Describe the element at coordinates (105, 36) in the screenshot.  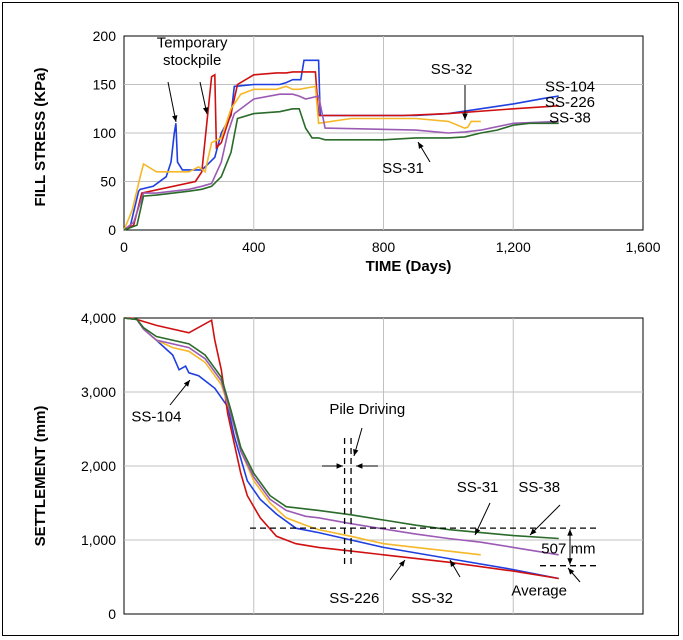
I see `c1-y-tick-label: 200` at that location.